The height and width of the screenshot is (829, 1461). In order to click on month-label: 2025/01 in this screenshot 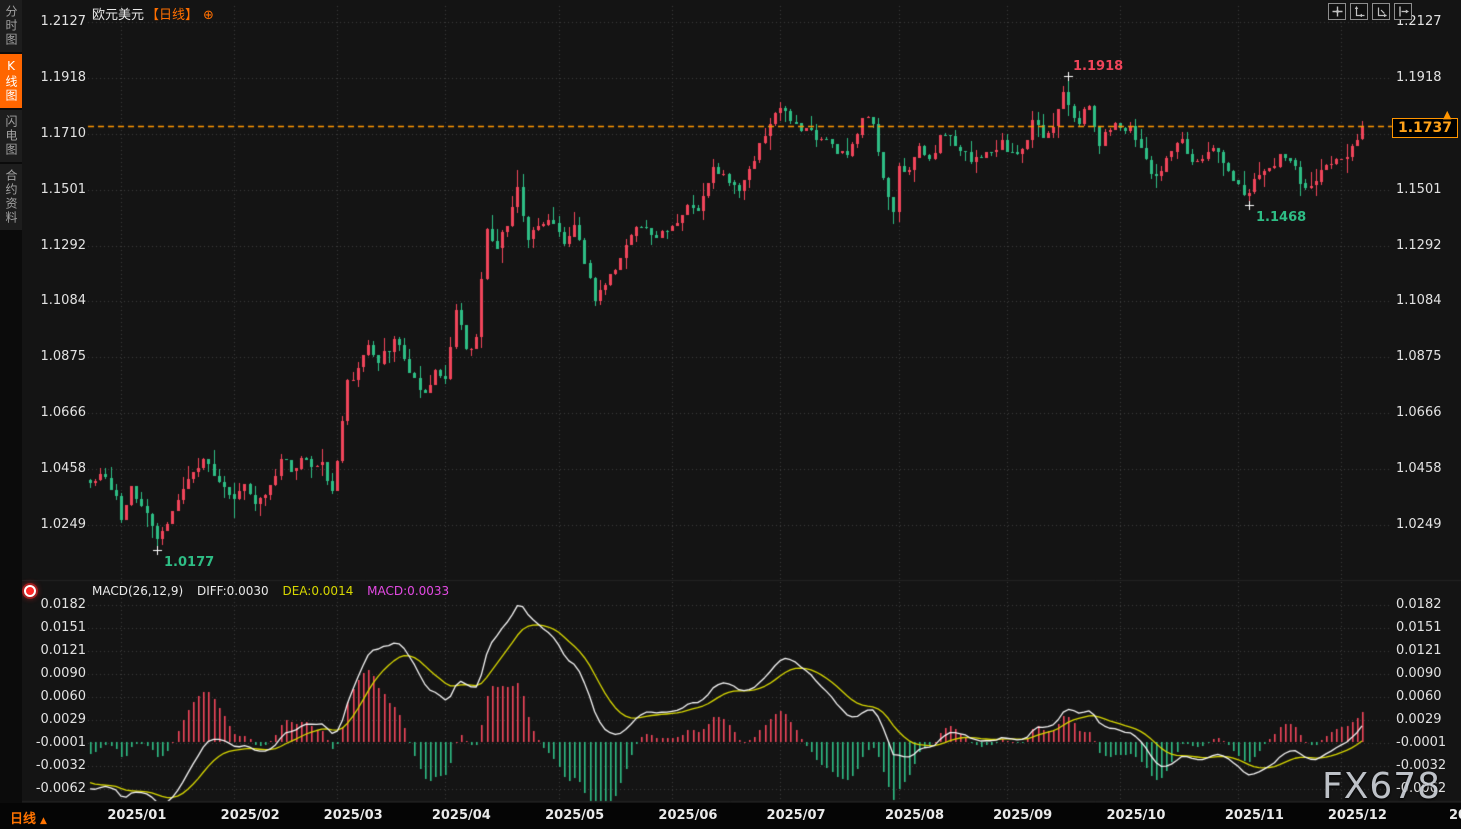, I will do `click(137, 815)`.